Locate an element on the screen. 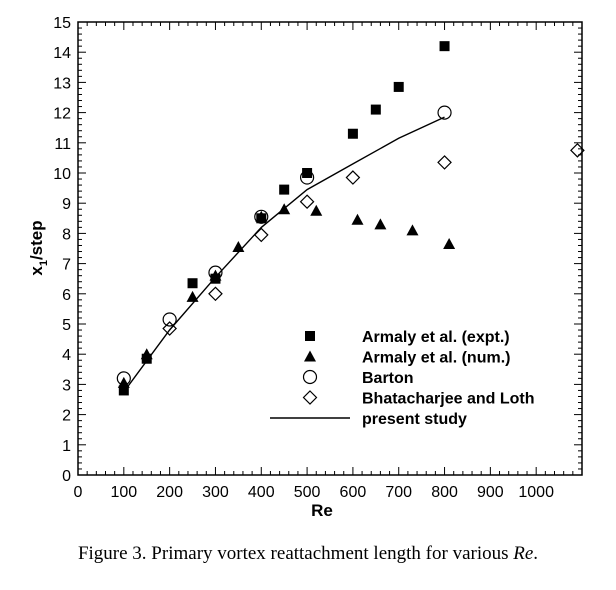 This screenshot has width=616, height=590. y-axis-title: x1/step is located at coordinates (38, 247).